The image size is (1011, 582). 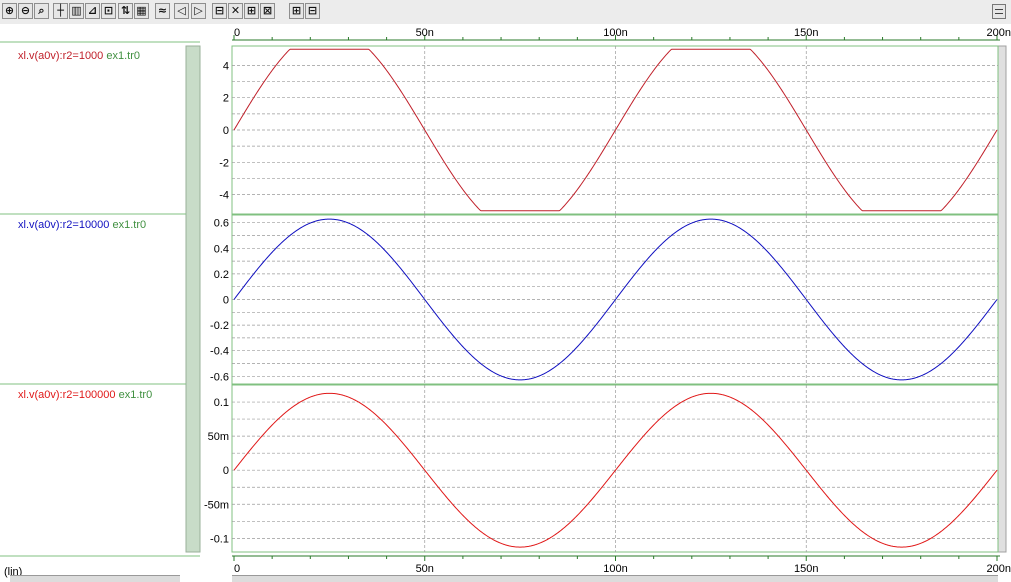 What do you see at coordinates (219, 326) in the screenshot?
I see `y-tick-label: -0.2` at bounding box center [219, 326].